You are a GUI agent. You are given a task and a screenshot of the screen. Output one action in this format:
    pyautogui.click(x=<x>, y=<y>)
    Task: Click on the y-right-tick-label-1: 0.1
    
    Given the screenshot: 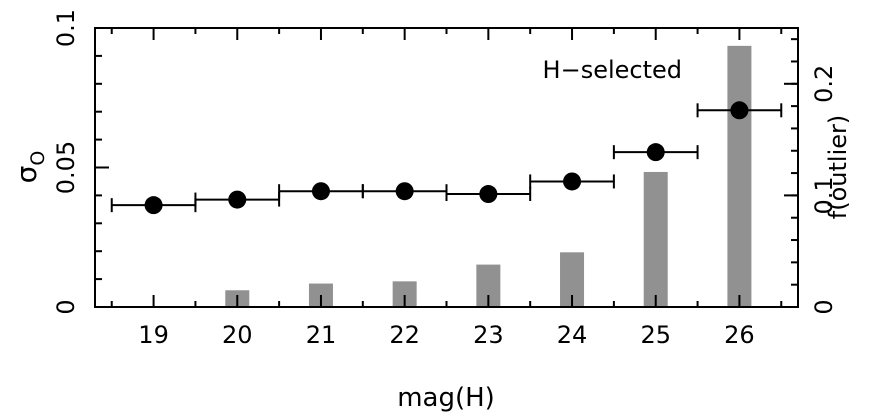 What is the action you would take?
    pyautogui.click(x=824, y=195)
    